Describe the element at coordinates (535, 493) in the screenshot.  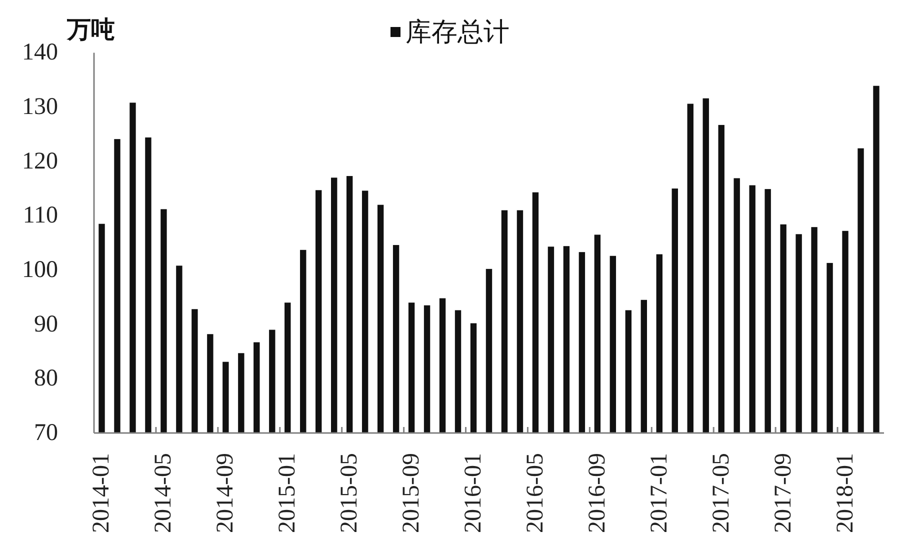
I see `x-tick-label: 2016-05` at that location.